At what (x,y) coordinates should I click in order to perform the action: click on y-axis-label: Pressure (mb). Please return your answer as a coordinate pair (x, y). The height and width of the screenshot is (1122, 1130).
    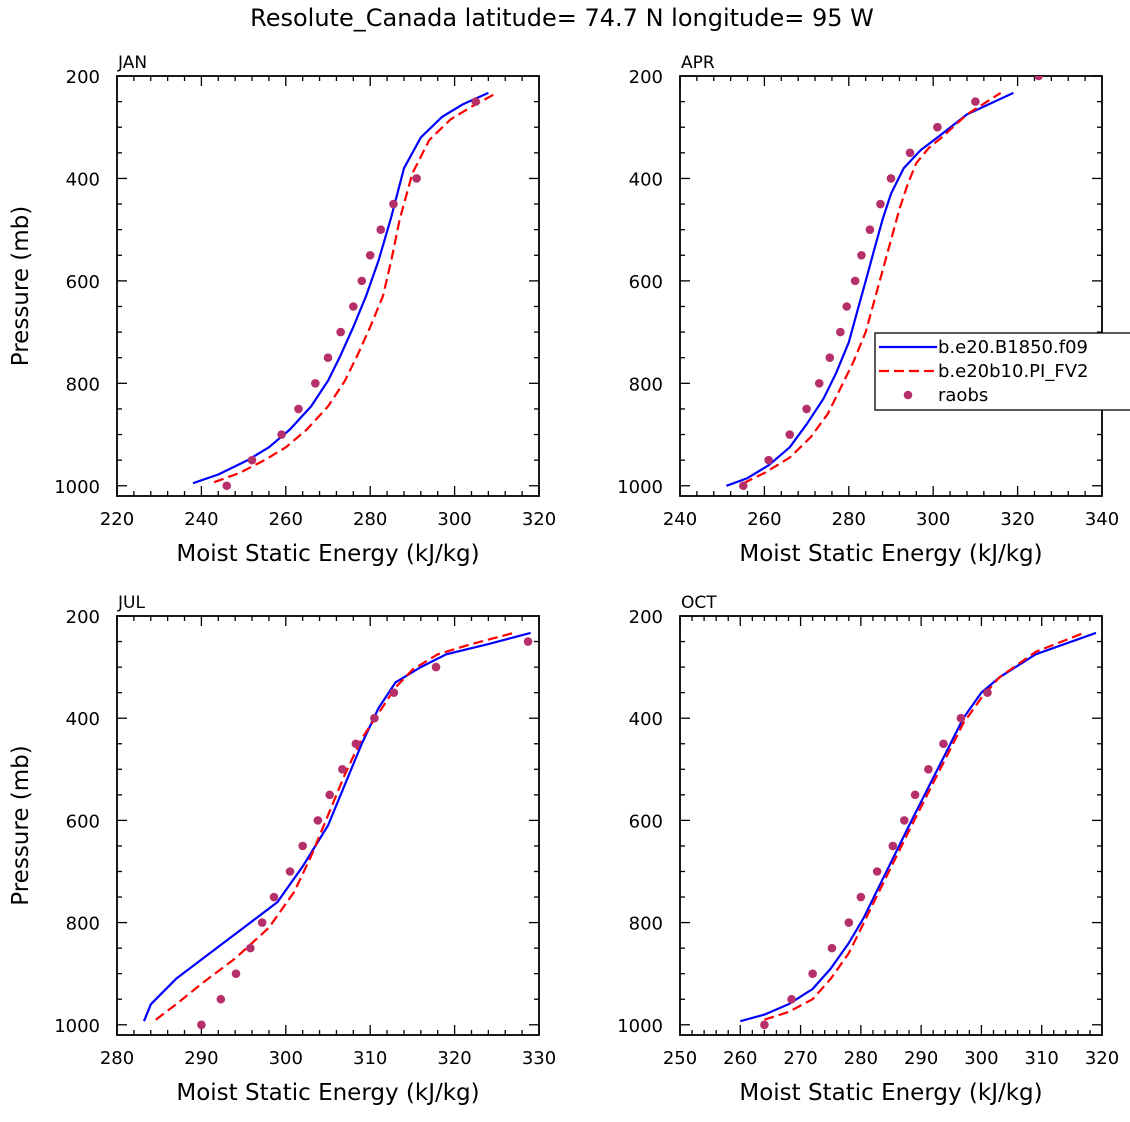
    Looking at the image, I should click on (21, 286).